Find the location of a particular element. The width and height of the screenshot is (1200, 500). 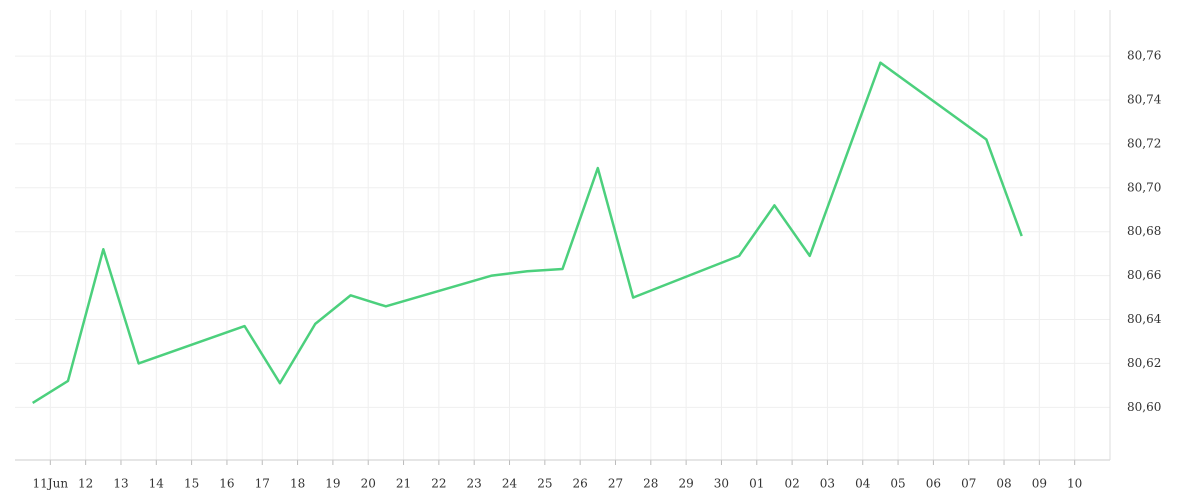

x-tick-label: 27 is located at coordinates (615, 484).